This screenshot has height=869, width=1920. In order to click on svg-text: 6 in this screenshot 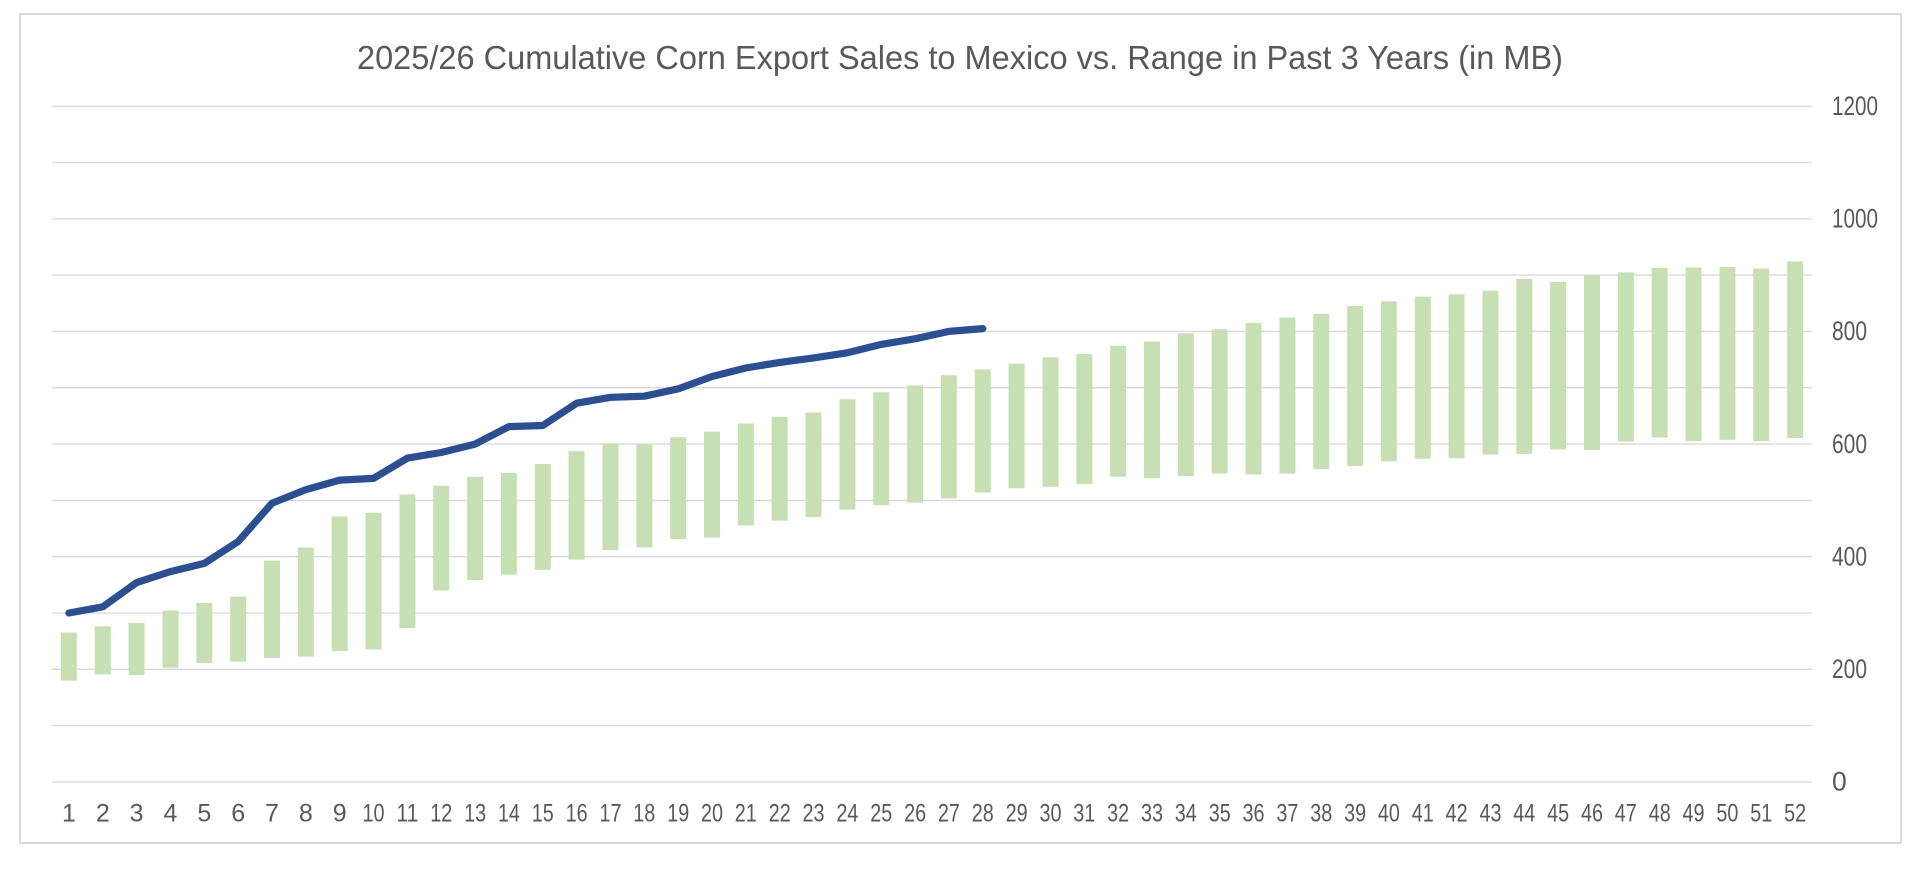, I will do `click(238, 814)`.